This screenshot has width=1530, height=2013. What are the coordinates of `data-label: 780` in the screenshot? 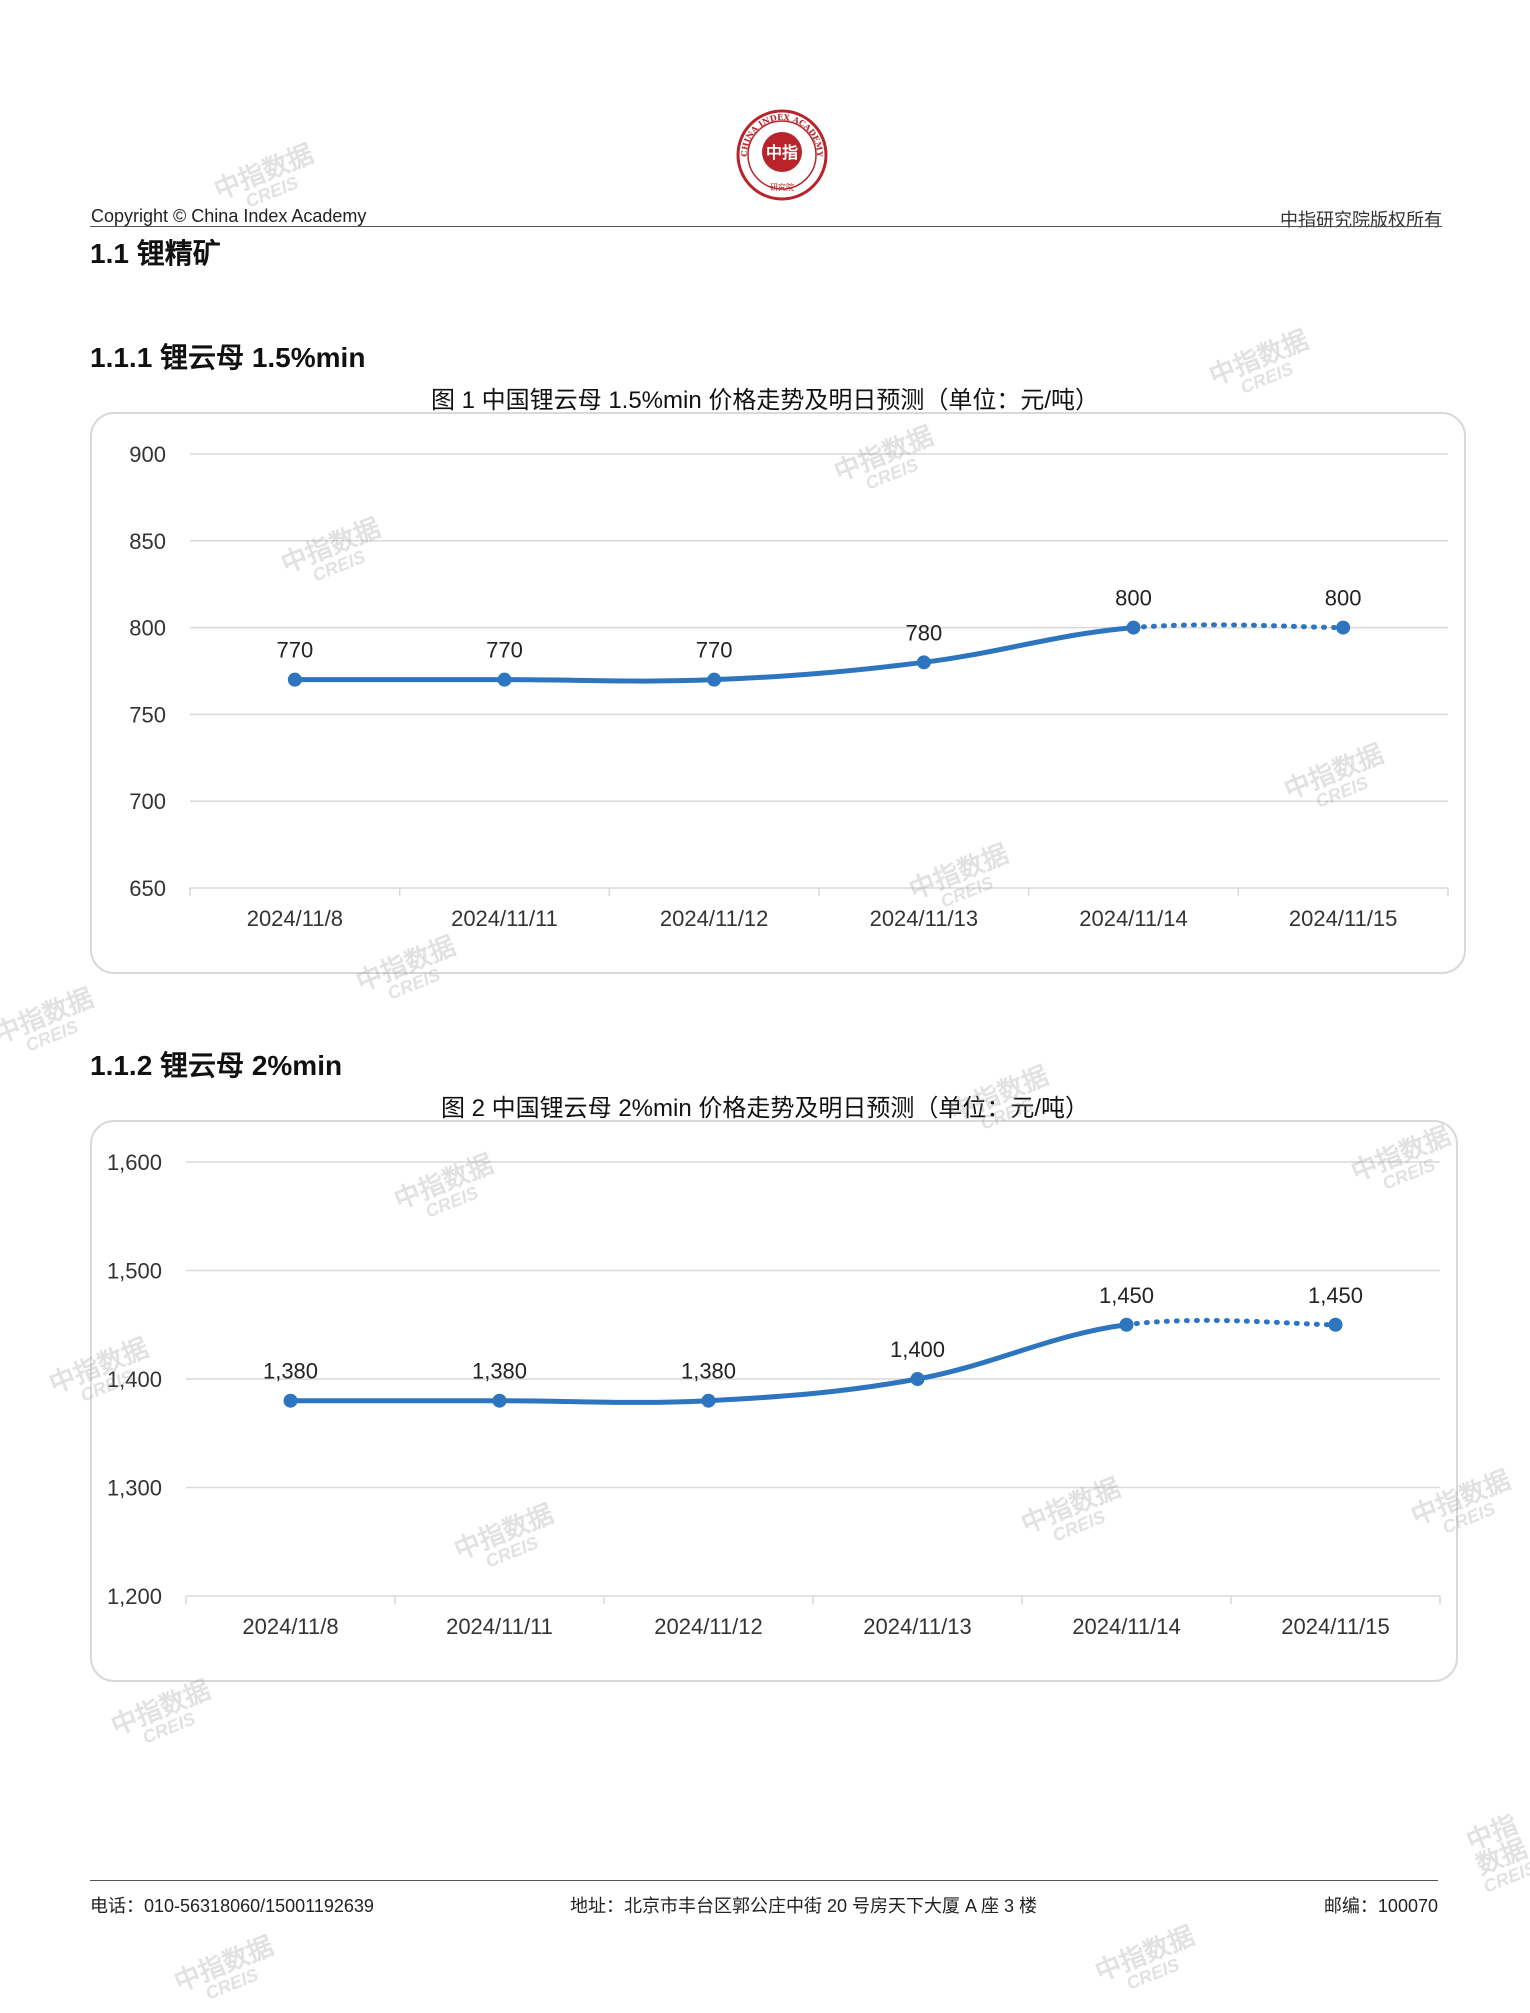 It's located at (923, 632).